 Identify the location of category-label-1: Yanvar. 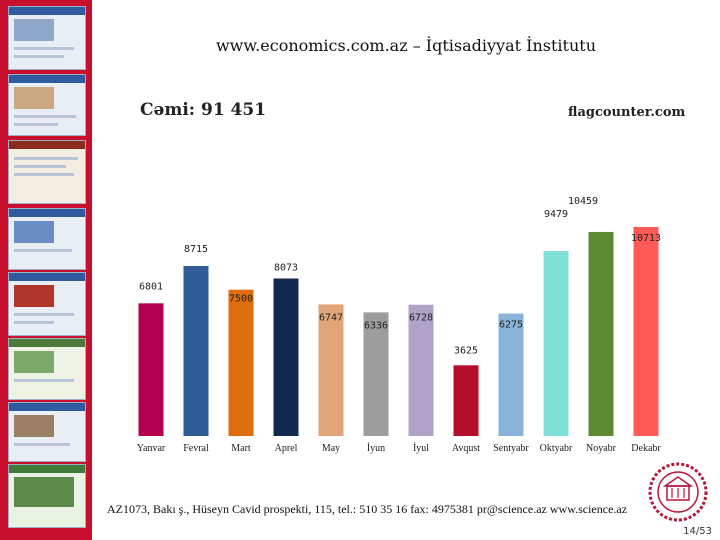
(151, 448).